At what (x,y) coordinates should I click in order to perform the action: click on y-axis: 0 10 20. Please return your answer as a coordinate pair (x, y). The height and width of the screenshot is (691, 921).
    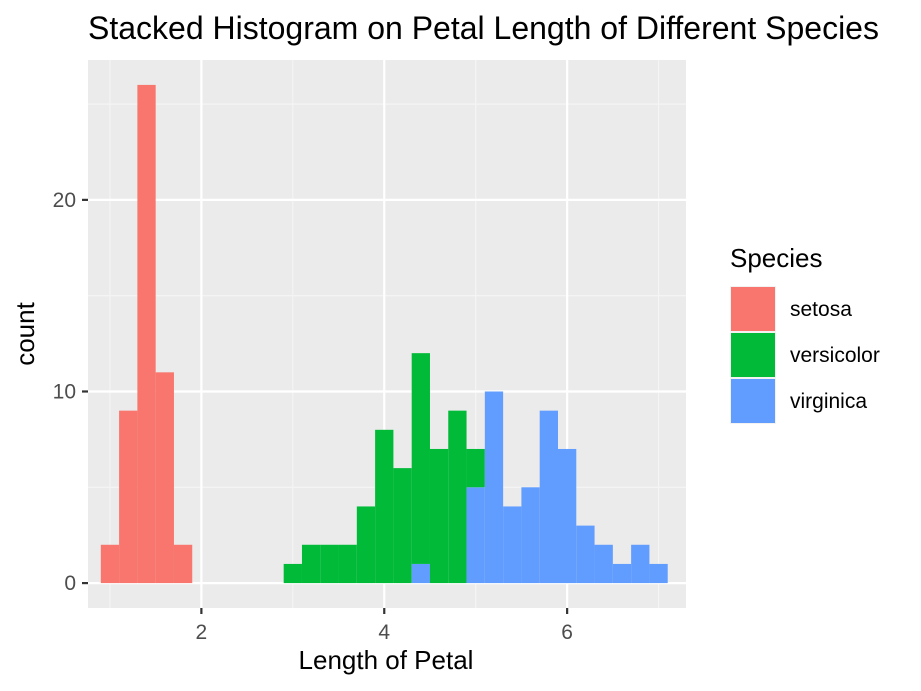
    Looking at the image, I should click on (70, 392).